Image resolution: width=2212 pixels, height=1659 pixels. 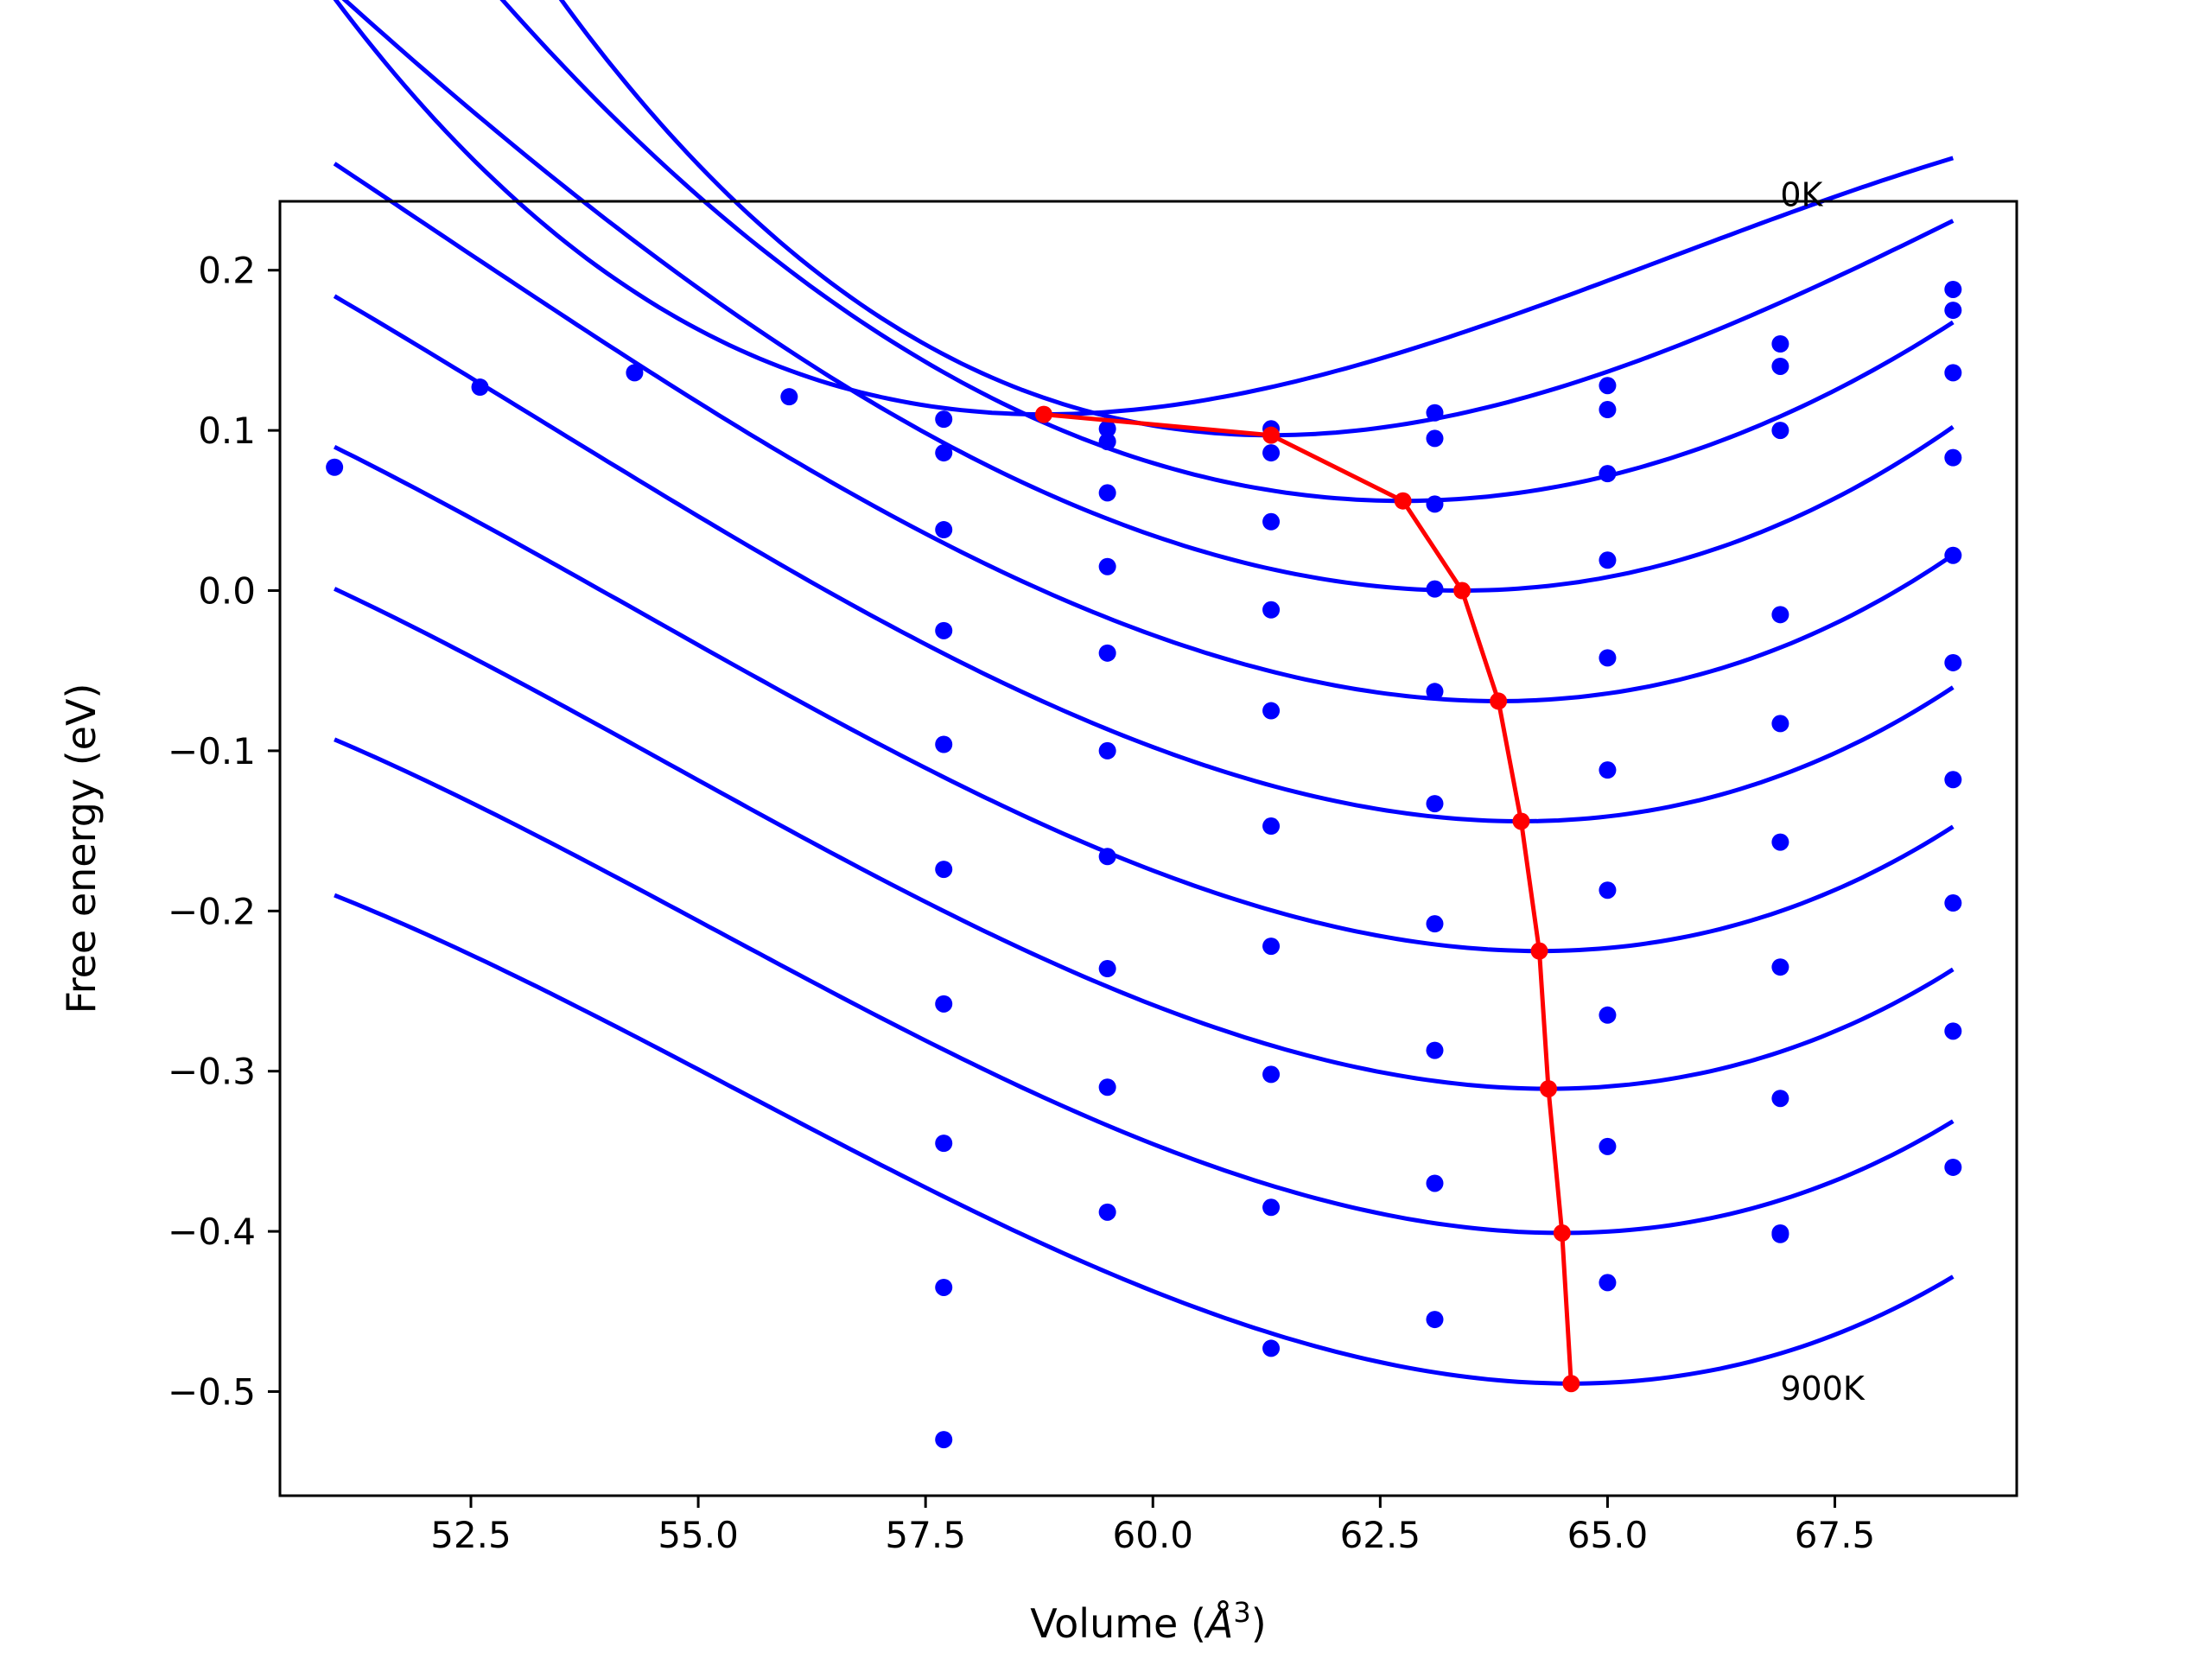 I want to click on y-axis-label: Free energy (eV), so click(x=81, y=848).